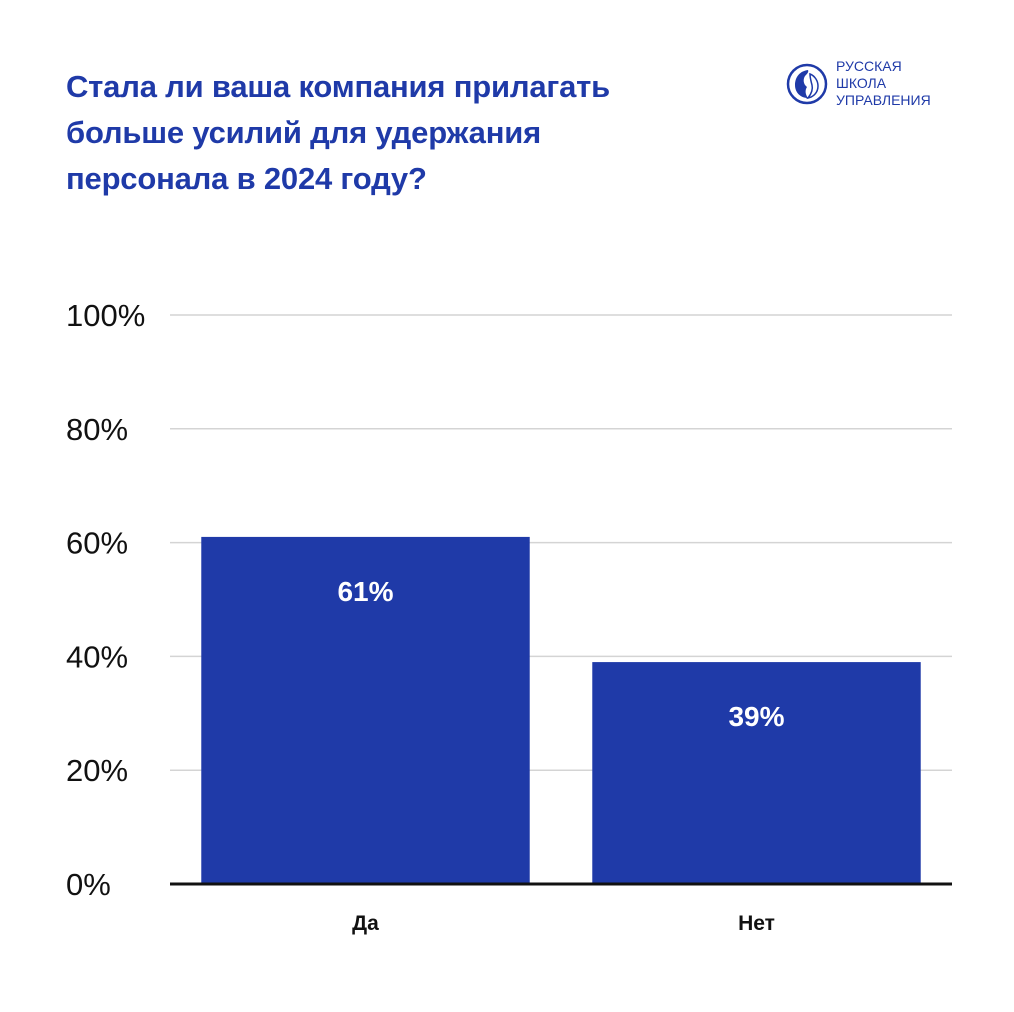  What do you see at coordinates (365, 591) in the screenshot?
I see `bar-value-label: 61%` at bounding box center [365, 591].